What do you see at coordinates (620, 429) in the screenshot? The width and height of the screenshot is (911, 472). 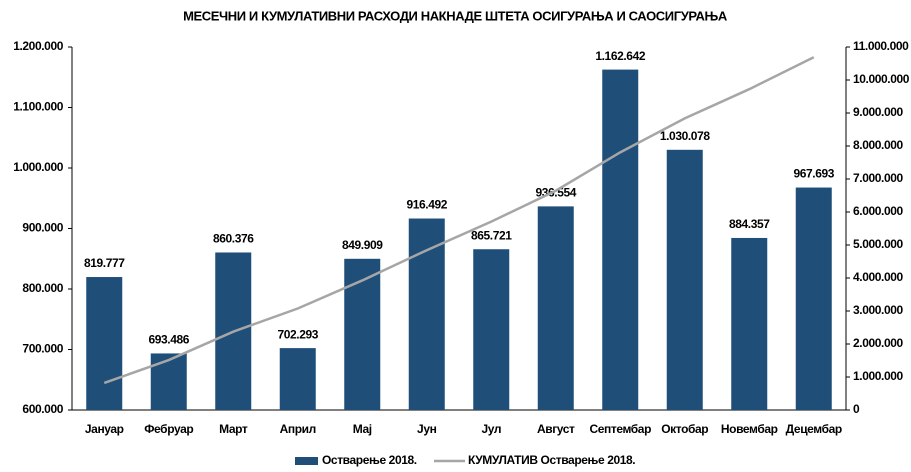 I see `x-tick-label: Септембар` at bounding box center [620, 429].